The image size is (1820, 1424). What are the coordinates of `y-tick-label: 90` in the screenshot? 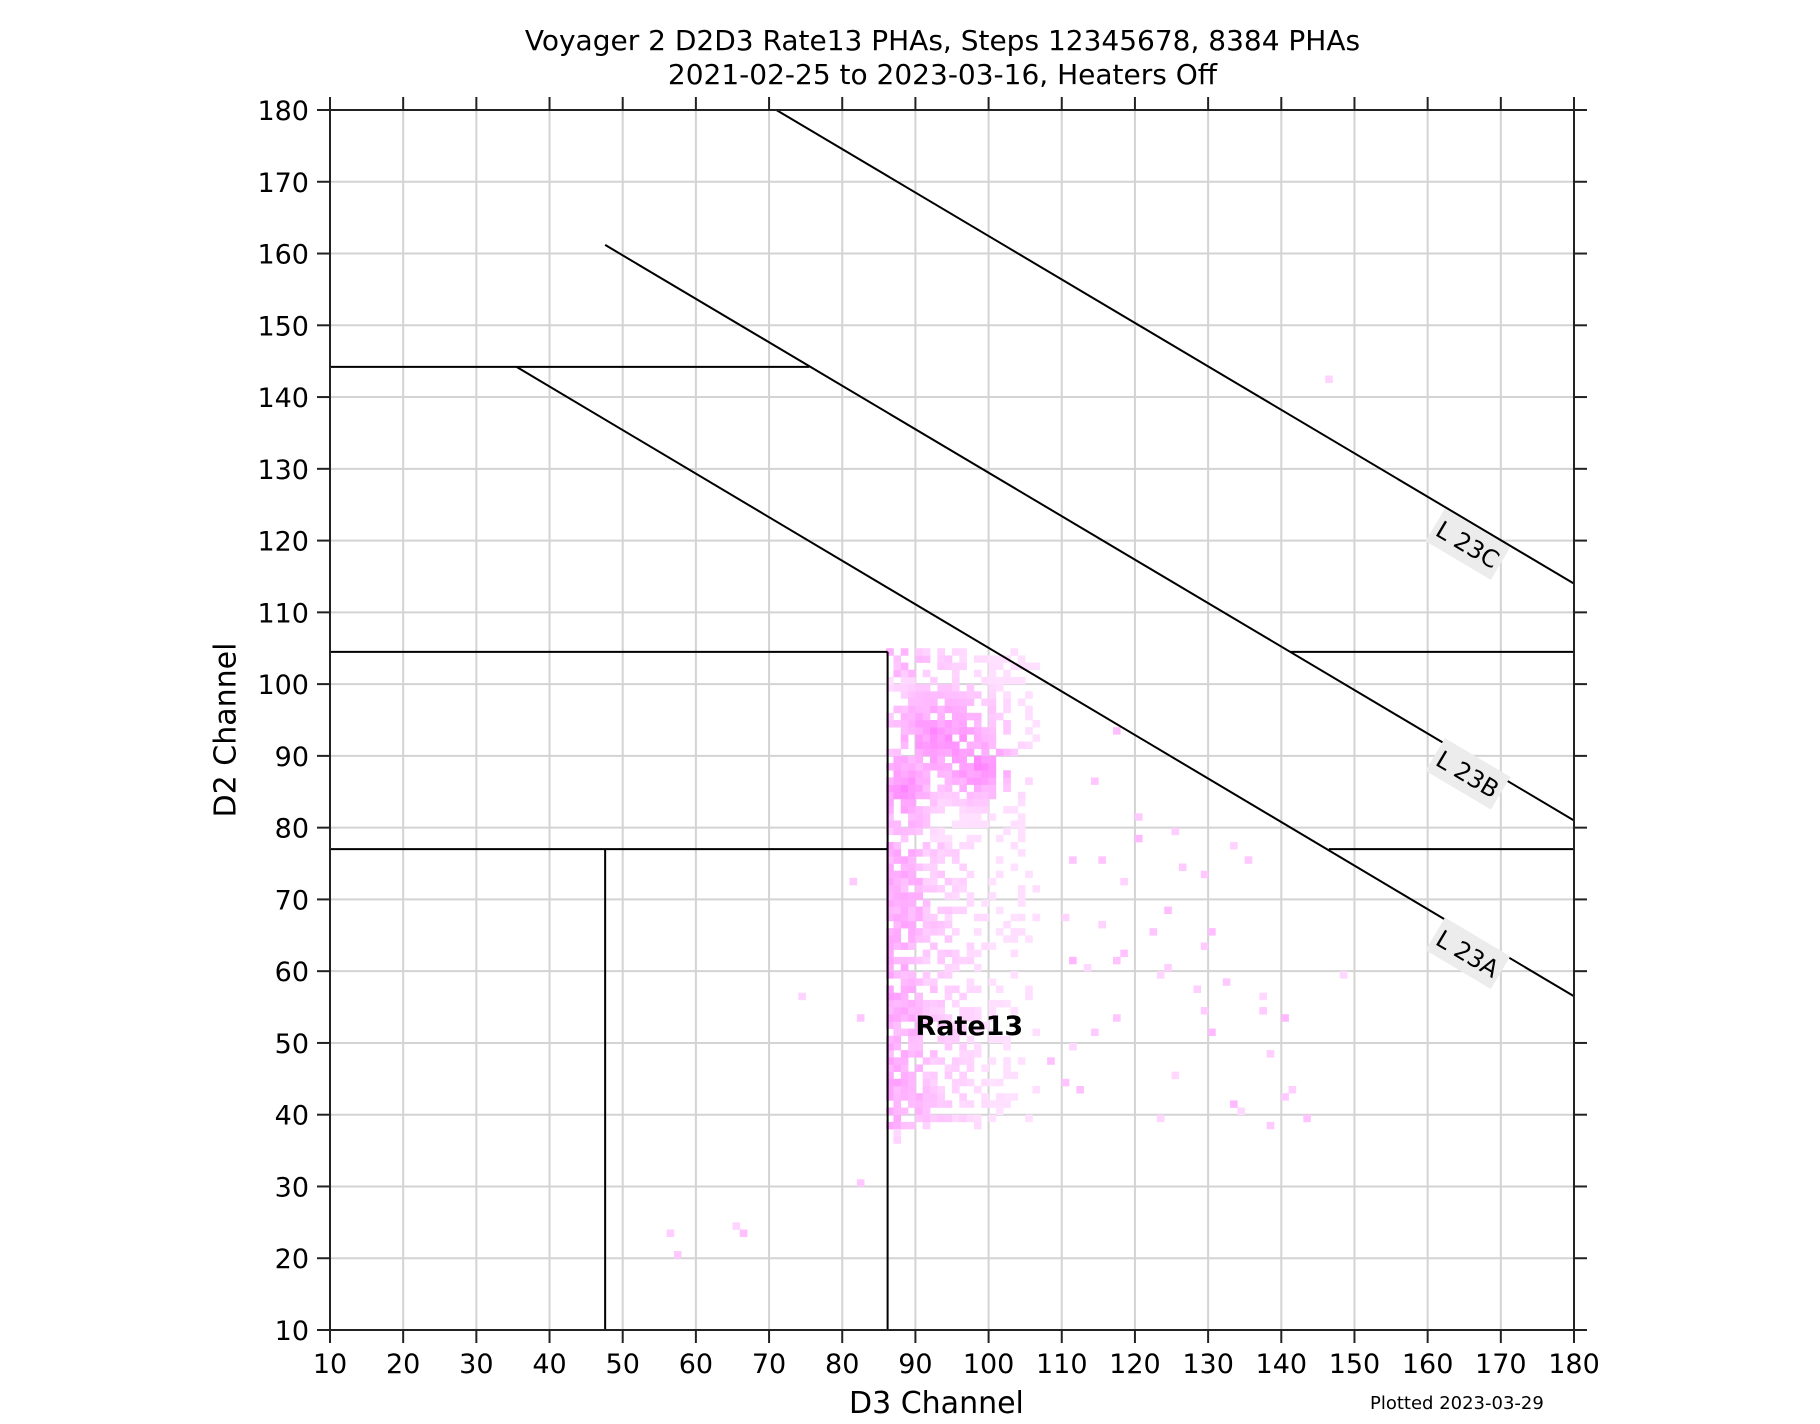 It's located at (292, 757).